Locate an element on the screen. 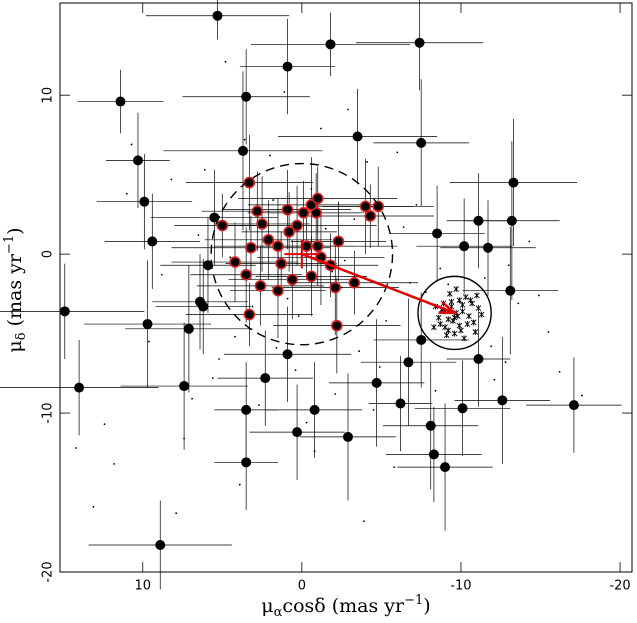 This screenshot has height=623, width=637. y-label-rest: (mas yr is located at coordinates (15, 292).